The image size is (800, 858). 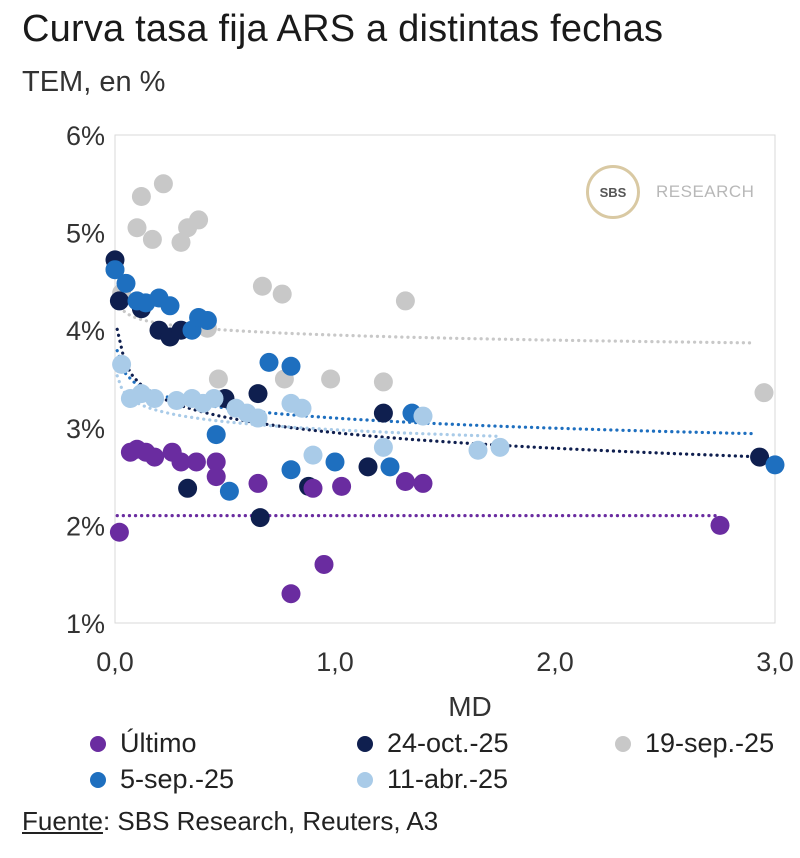 I want to click on y-tick-label: 5%, so click(x=85, y=234).